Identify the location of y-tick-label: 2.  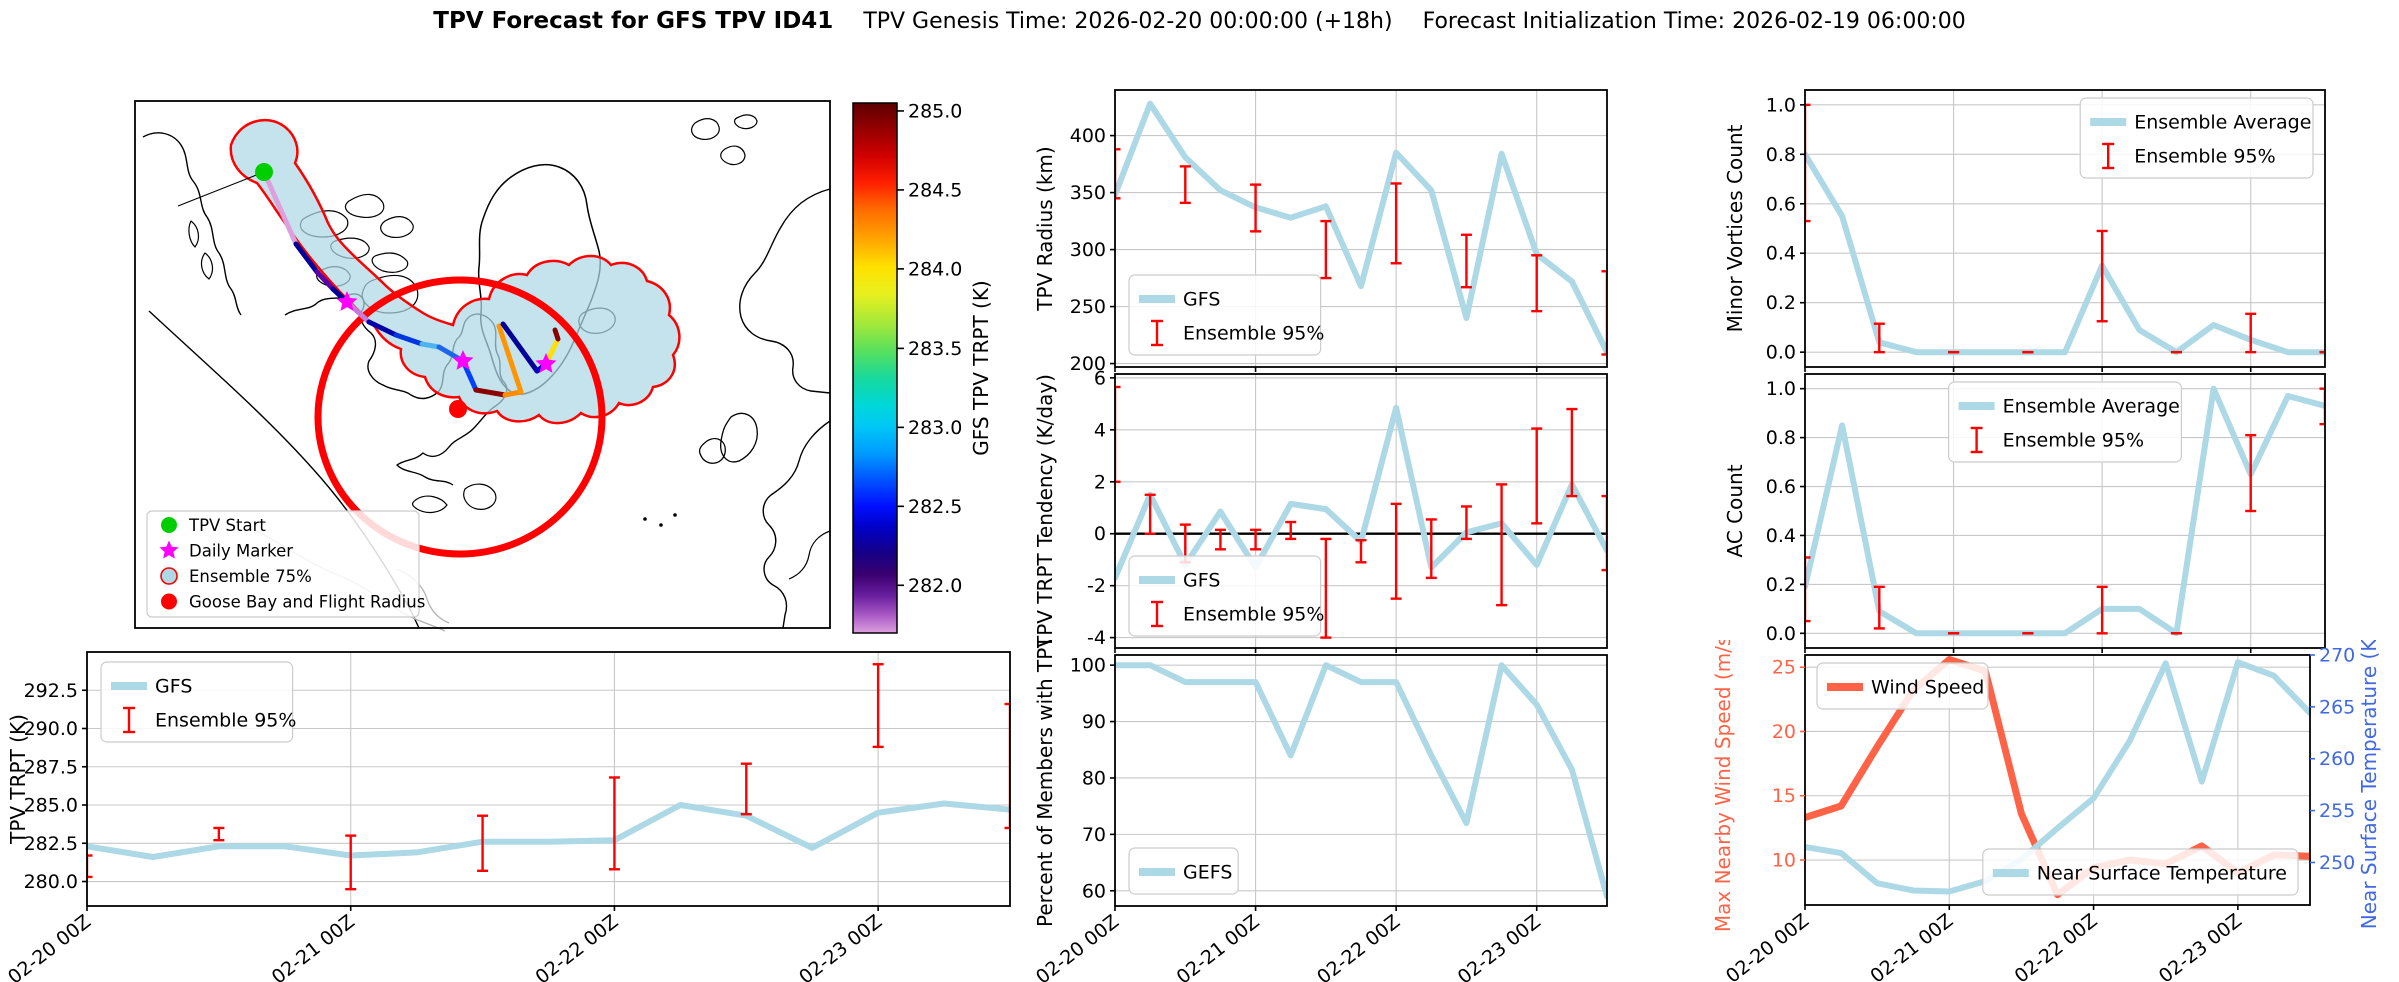
(1100, 482).